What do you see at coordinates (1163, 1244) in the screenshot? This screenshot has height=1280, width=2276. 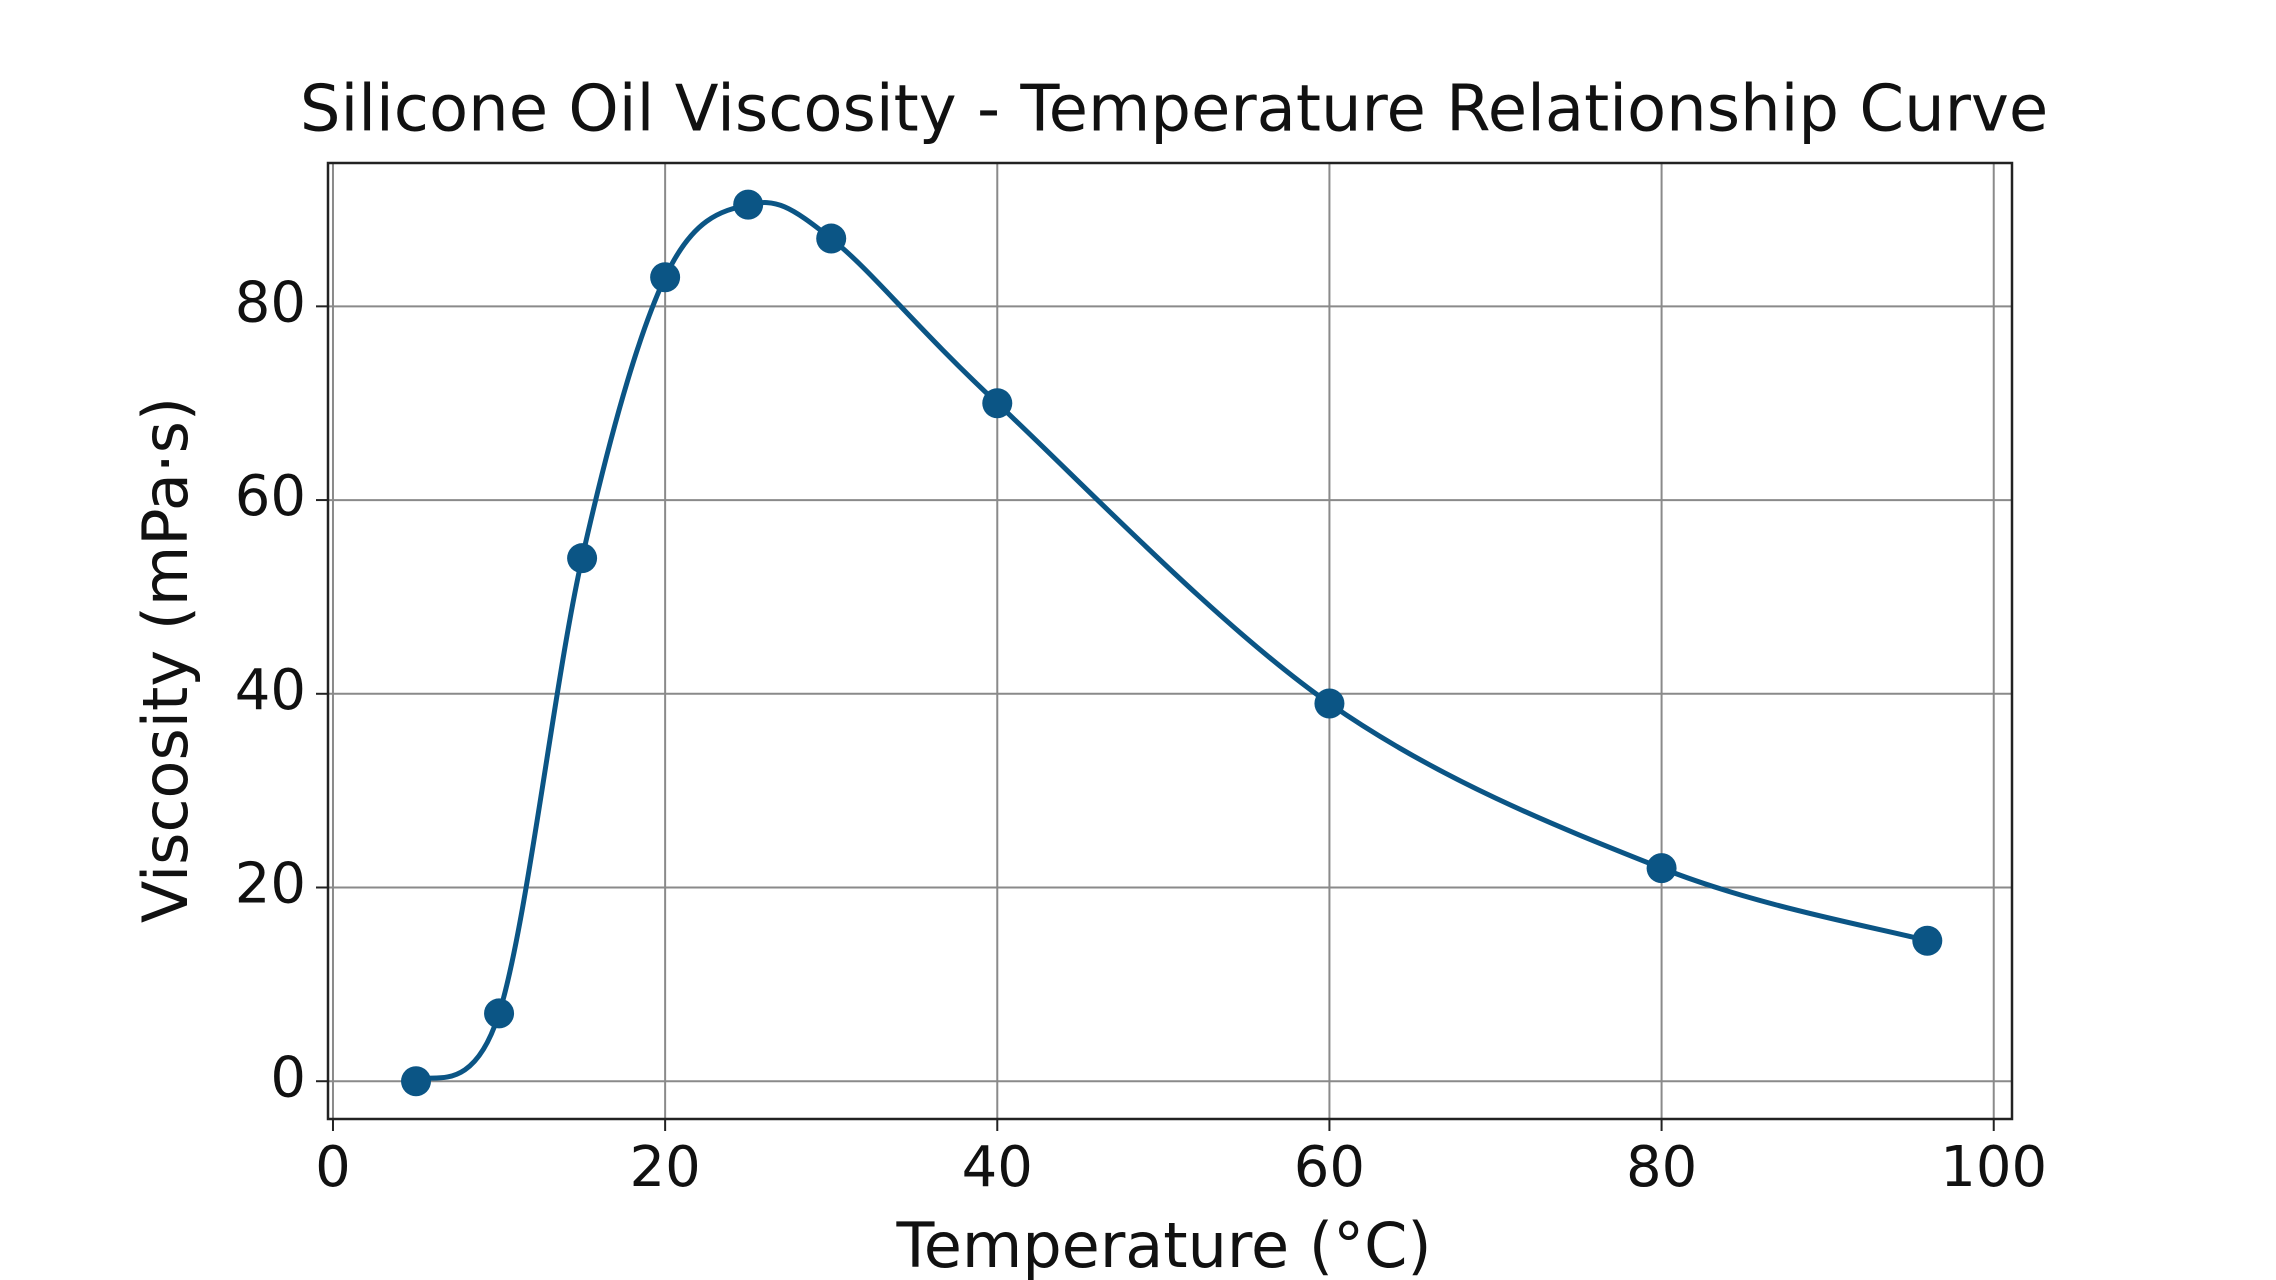 I see `x-axis-label: Temperature (°C)` at bounding box center [1163, 1244].